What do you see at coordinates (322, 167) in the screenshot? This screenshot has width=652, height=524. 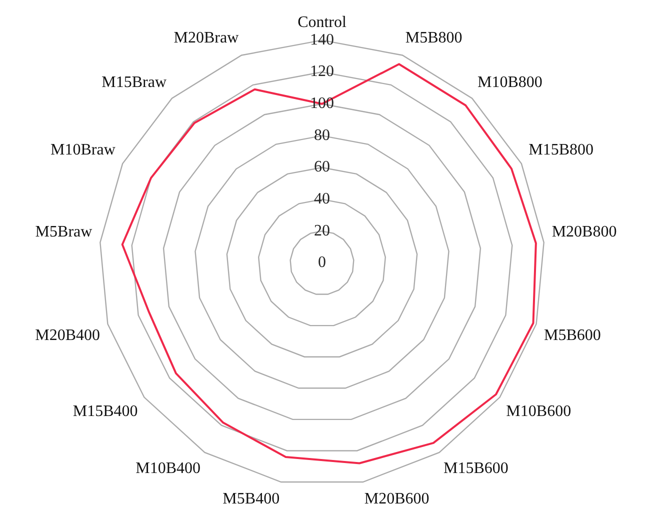 I see `y-tick-label: 60` at bounding box center [322, 167].